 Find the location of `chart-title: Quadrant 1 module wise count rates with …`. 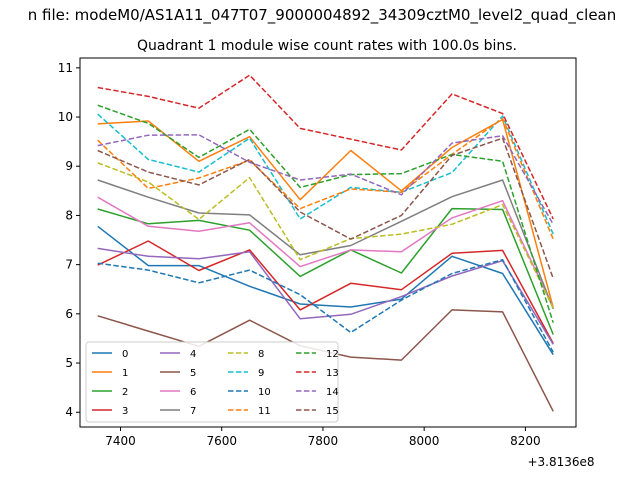

chart-title: Quadrant 1 module wise count rates with … is located at coordinates (327, 46).